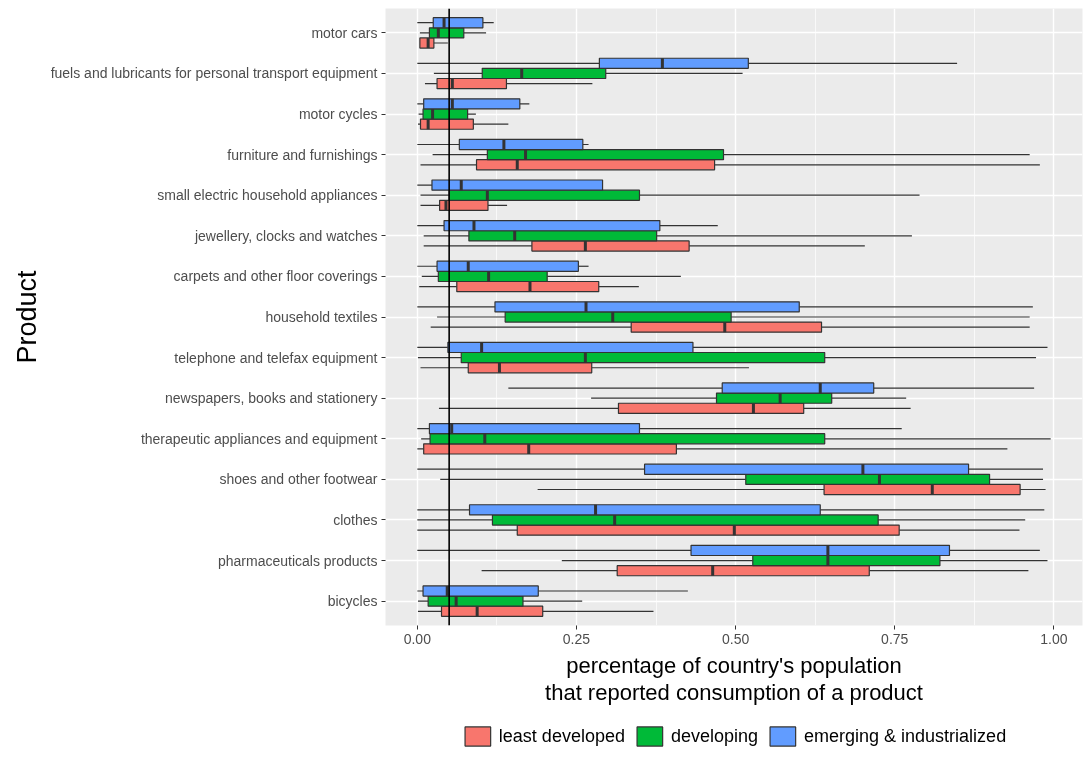 This screenshot has height=765, width=1084. Describe the element at coordinates (735, 638) in the screenshot. I see `x-tick-label: 0.50` at that location.